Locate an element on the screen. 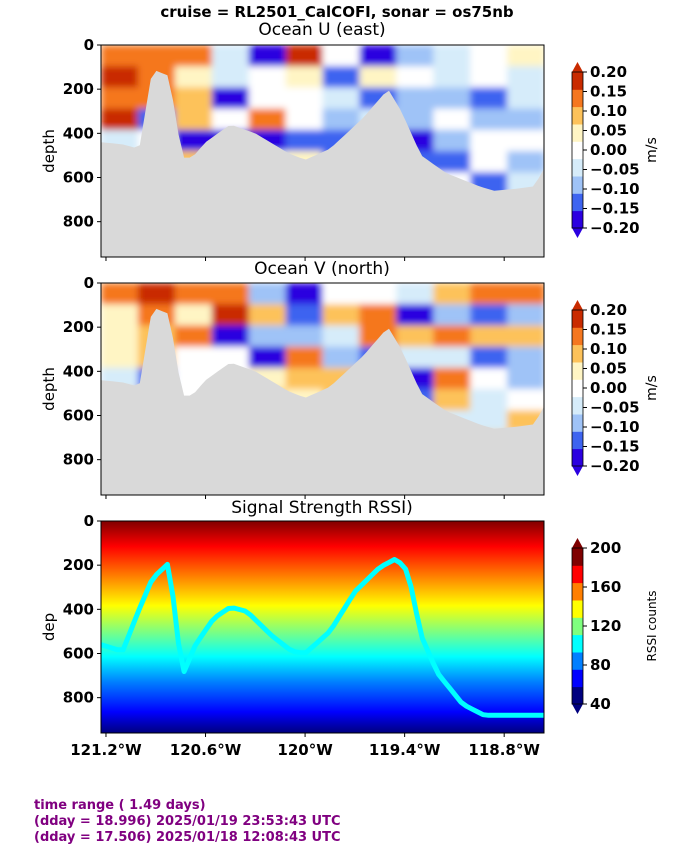  colorbar-label: RSSI counts is located at coordinates (652, 625).